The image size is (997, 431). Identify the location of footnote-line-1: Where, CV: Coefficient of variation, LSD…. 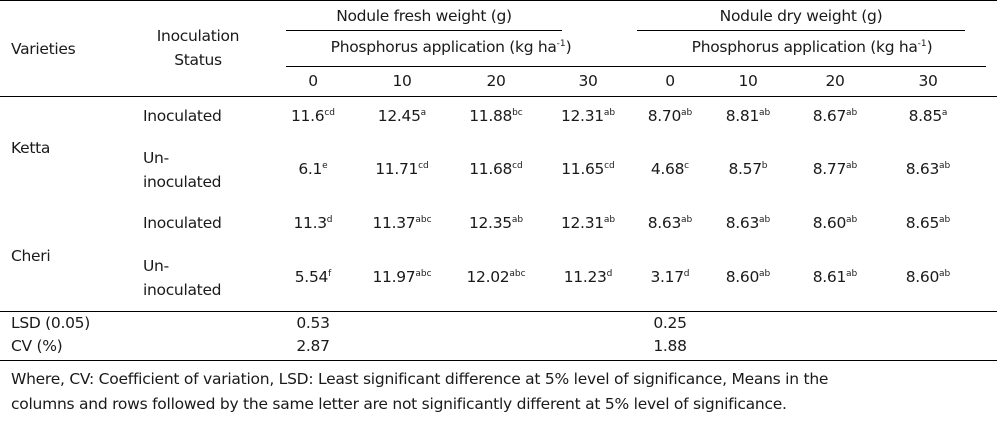
(420, 379).